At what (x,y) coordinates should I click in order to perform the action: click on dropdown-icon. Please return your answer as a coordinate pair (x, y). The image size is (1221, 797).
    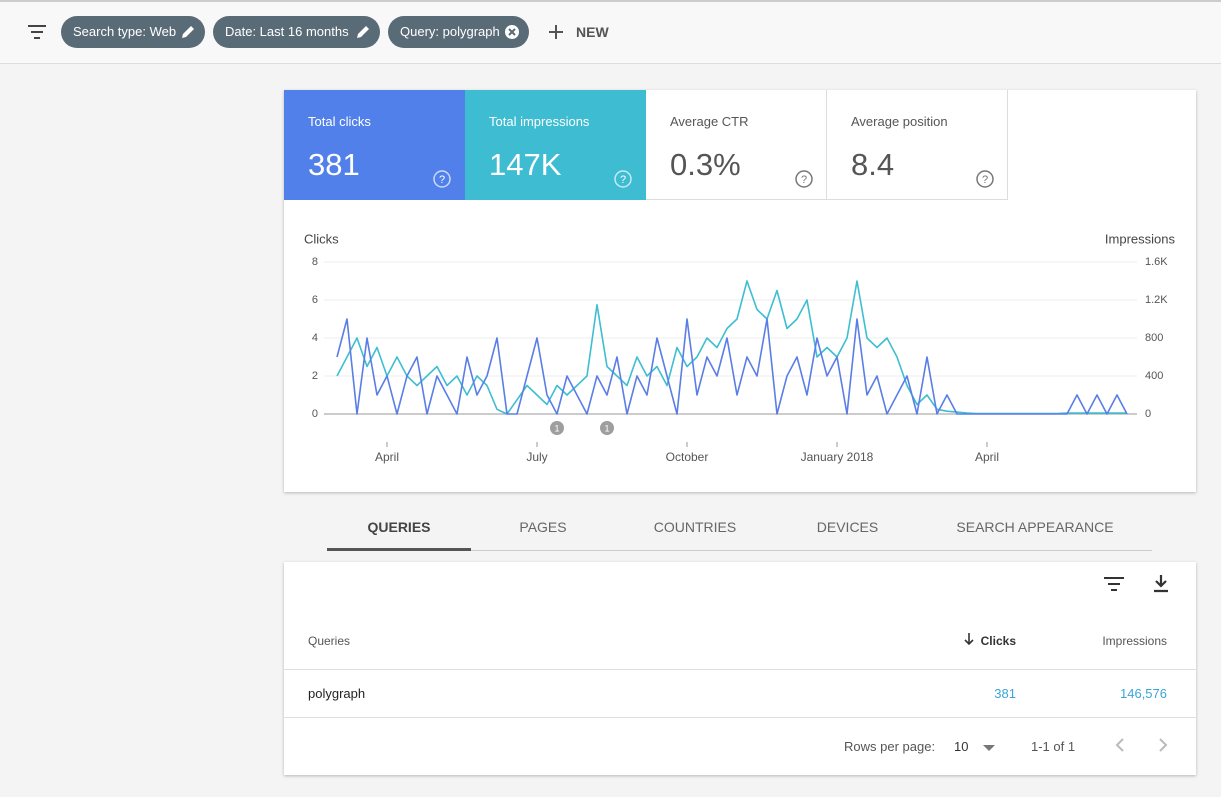
    Looking at the image, I should click on (989, 748).